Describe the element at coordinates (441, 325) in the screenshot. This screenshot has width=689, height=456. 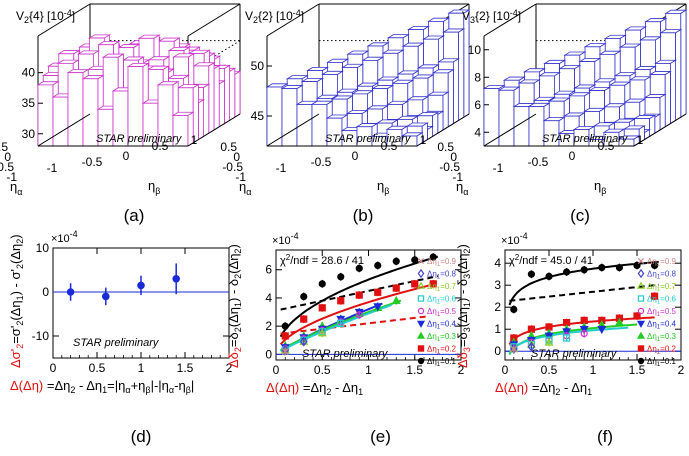
I see `legend-entry: Δη1=0.4` at that location.